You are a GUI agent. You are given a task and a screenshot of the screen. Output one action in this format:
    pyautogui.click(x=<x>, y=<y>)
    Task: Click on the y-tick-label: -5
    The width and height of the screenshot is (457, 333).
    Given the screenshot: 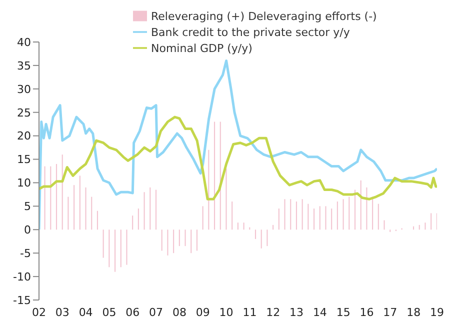 What is the action you would take?
    pyautogui.click(x=25, y=253)
    